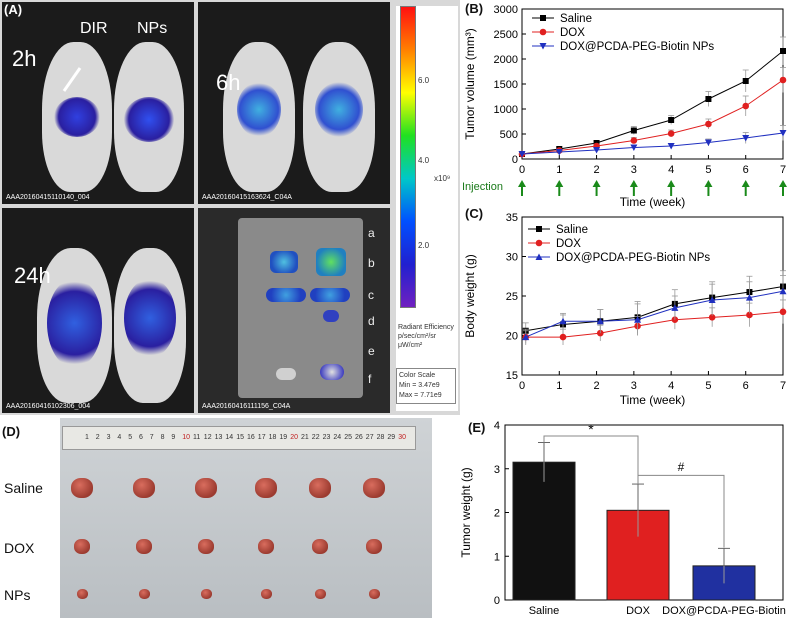 The image size is (789, 622). I want to click on colorbar-tick: 2.0, so click(424, 245).